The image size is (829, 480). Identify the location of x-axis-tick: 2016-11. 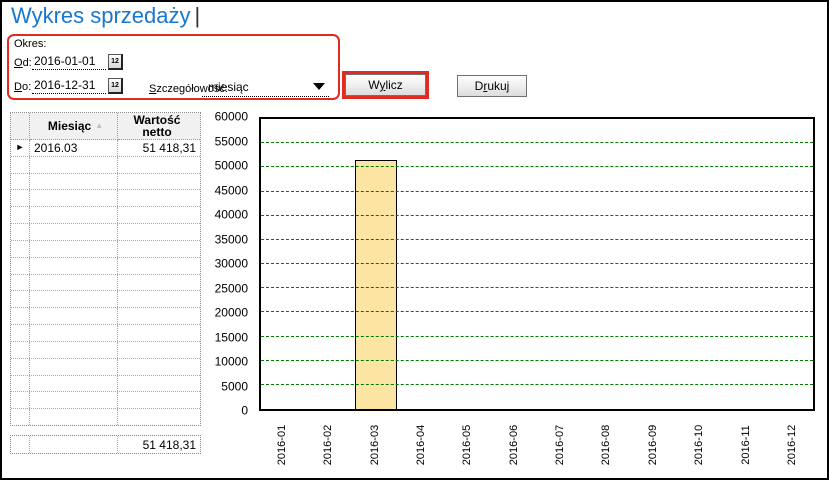
(745, 445).